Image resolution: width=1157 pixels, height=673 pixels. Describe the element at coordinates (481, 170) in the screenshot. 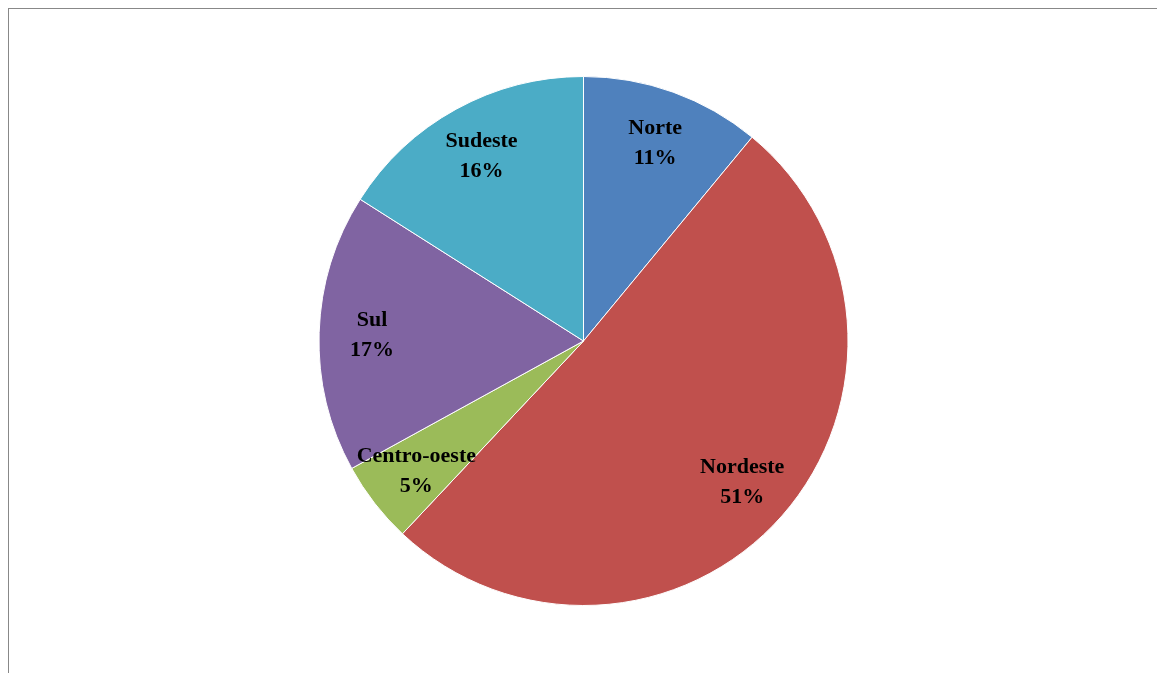

I see `data-label: 16%` at that location.